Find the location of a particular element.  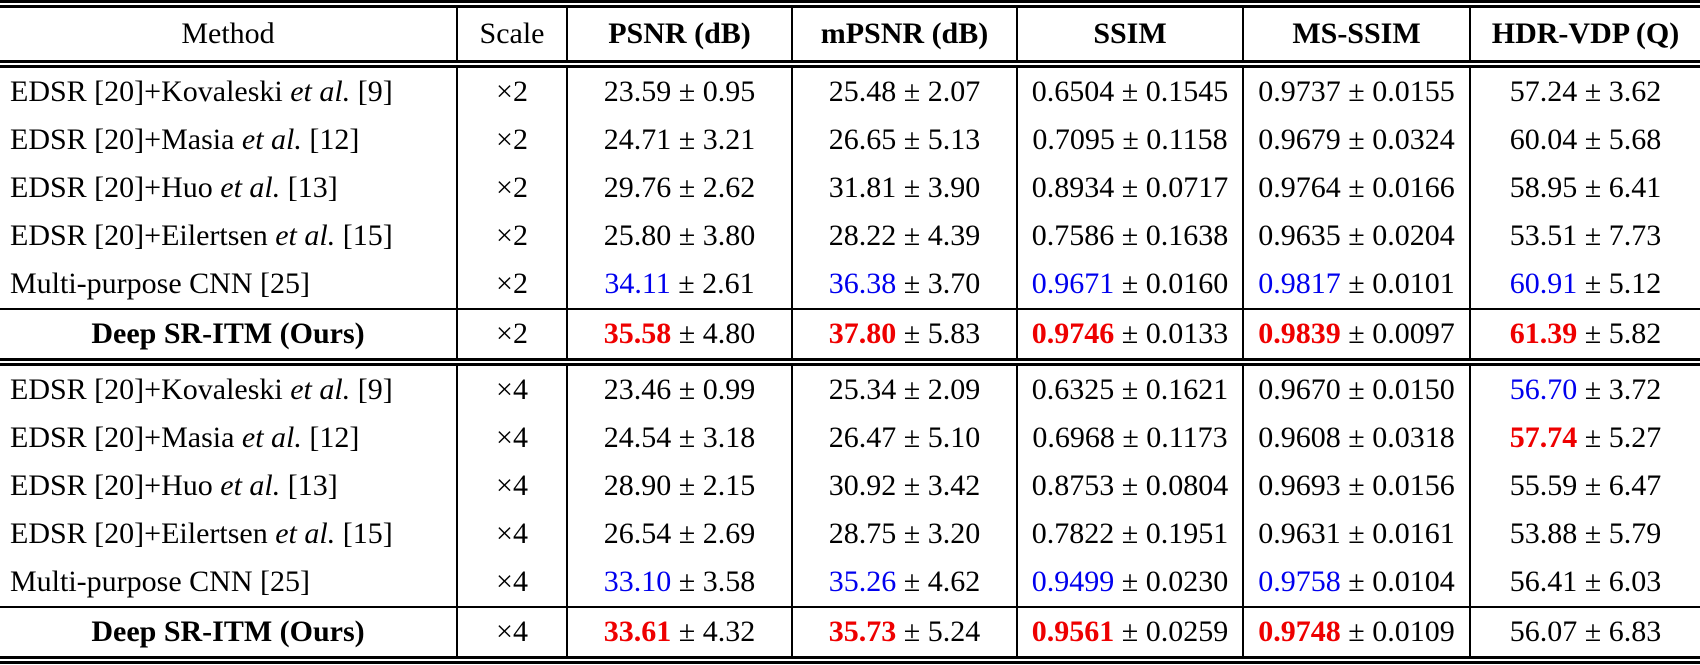

ssim-cell: 0.9746 ± 0.0133 is located at coordinates (1129, 337).